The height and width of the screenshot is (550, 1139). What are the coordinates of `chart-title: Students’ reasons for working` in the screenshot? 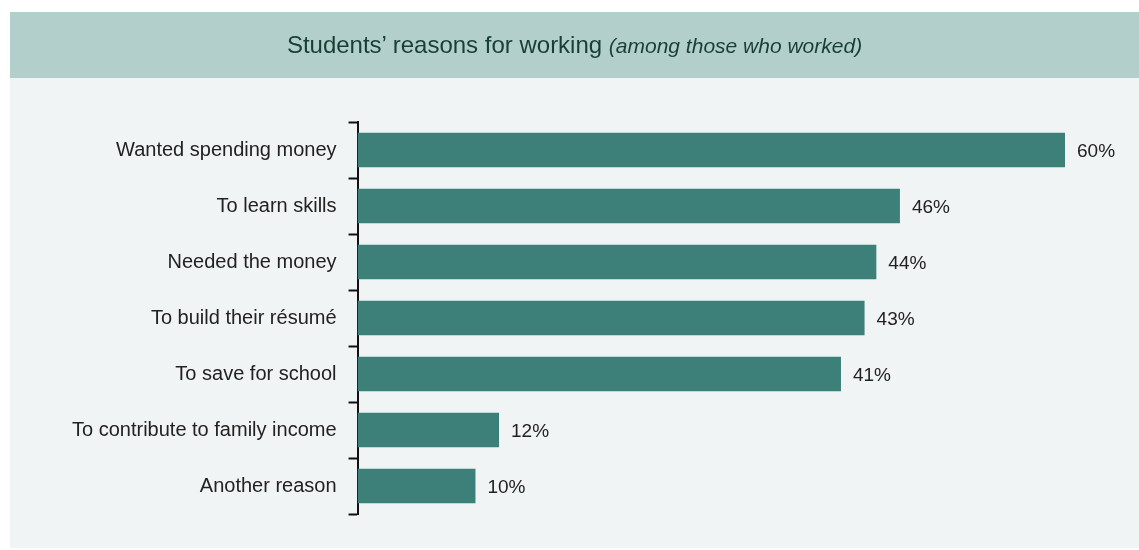 It's located at (444, 44).